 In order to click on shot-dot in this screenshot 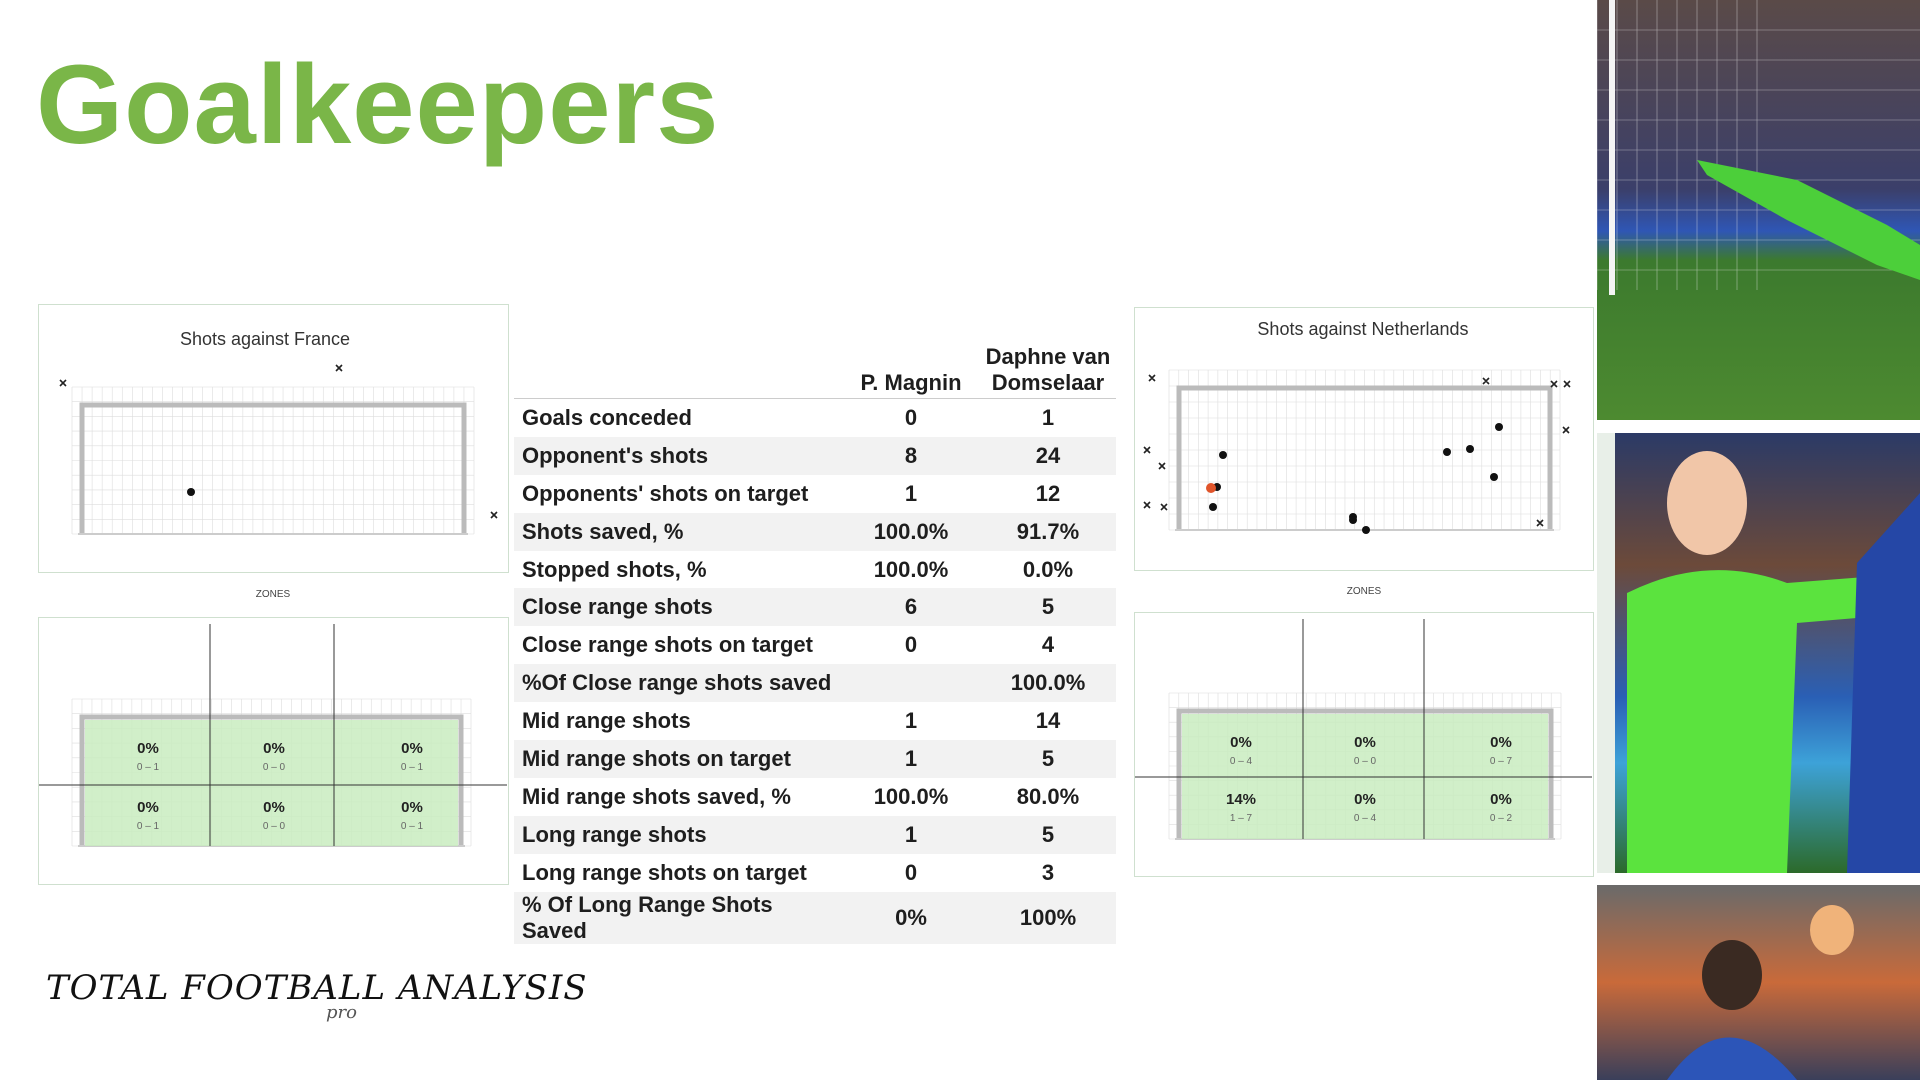, I will do `click(191, 492)`.